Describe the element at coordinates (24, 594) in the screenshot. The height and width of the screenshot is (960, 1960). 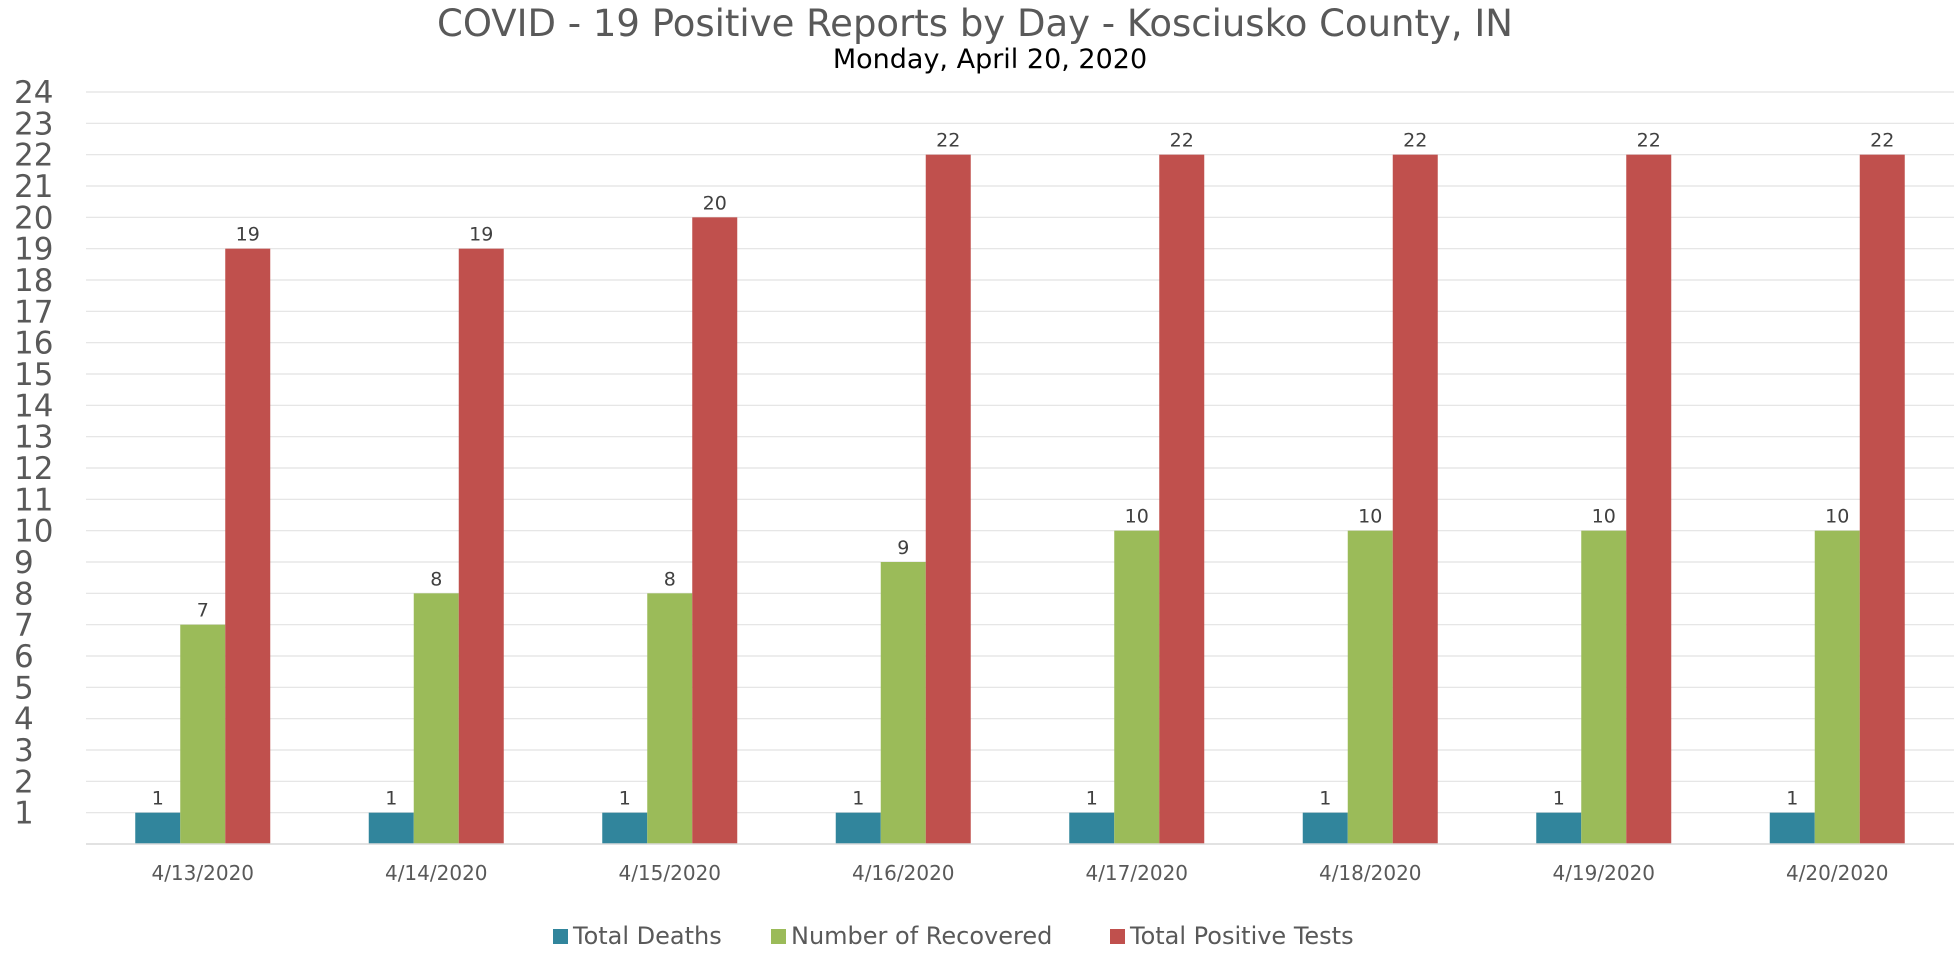
I see `y-tick-label-8: 8` at that location.